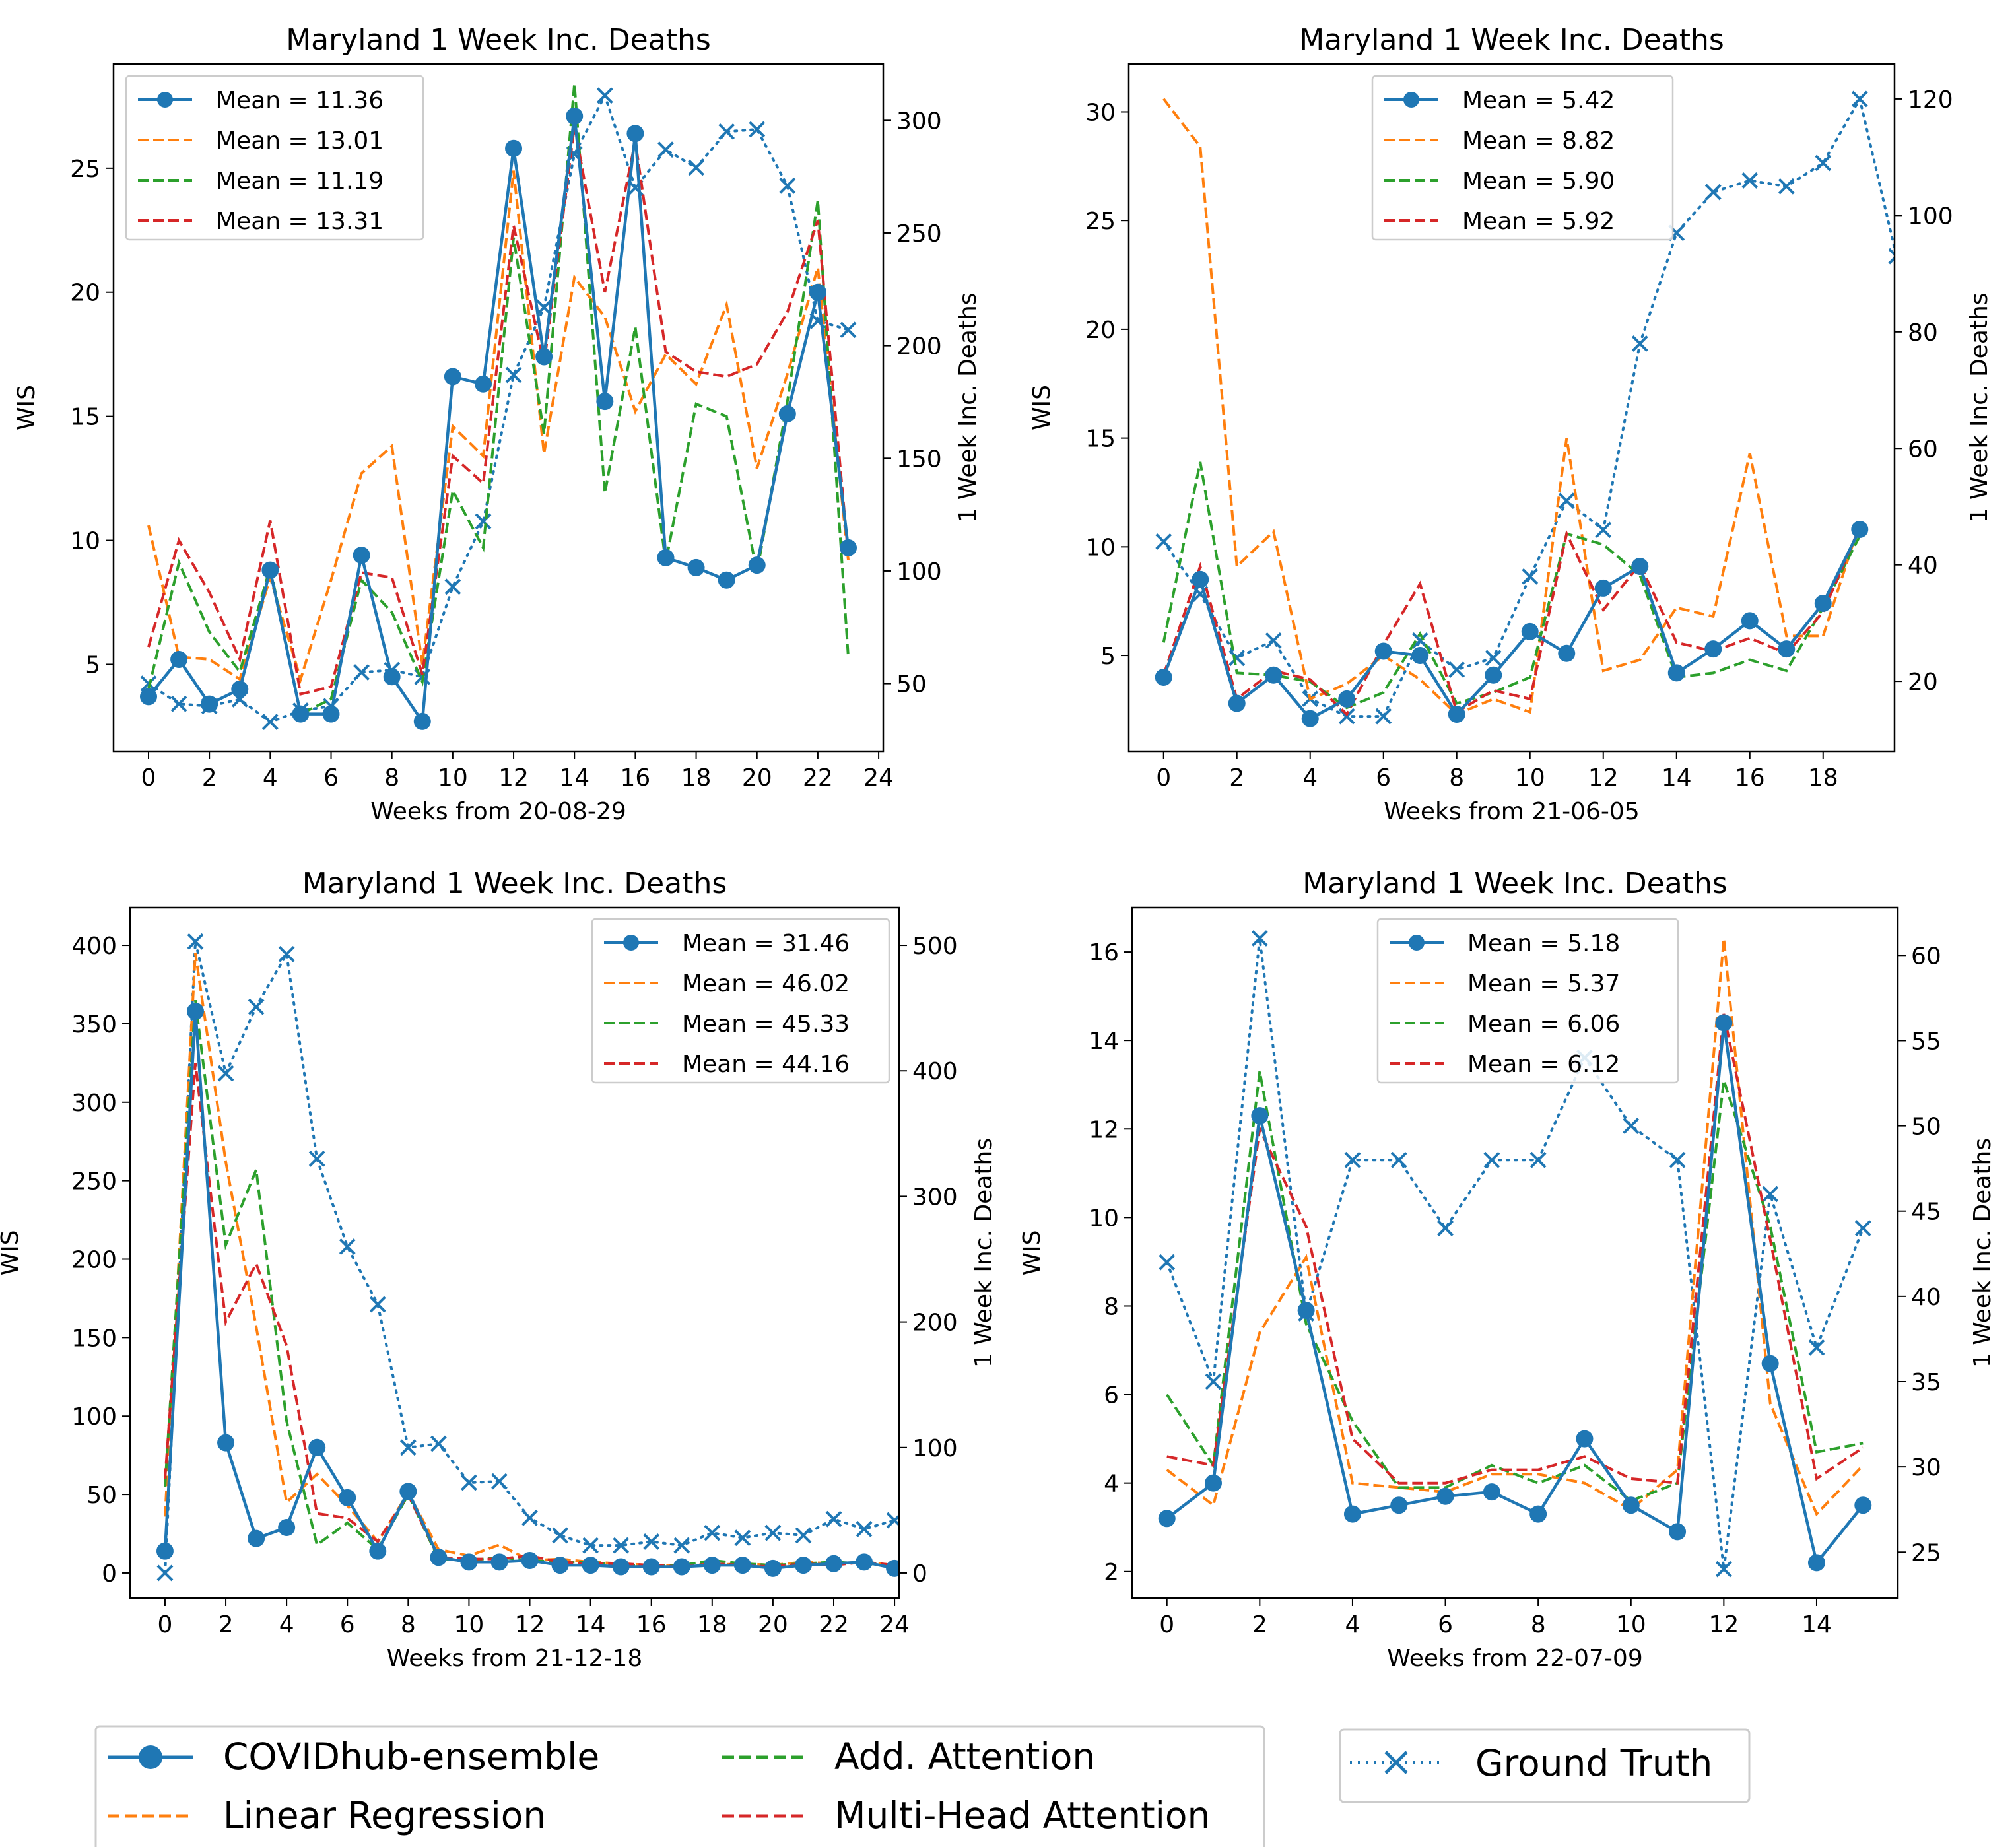  Describe the element at coordinates (1538, 140) in the screenshot. I see `panel-legend-label-linear: Mean = 8.82` at that location.